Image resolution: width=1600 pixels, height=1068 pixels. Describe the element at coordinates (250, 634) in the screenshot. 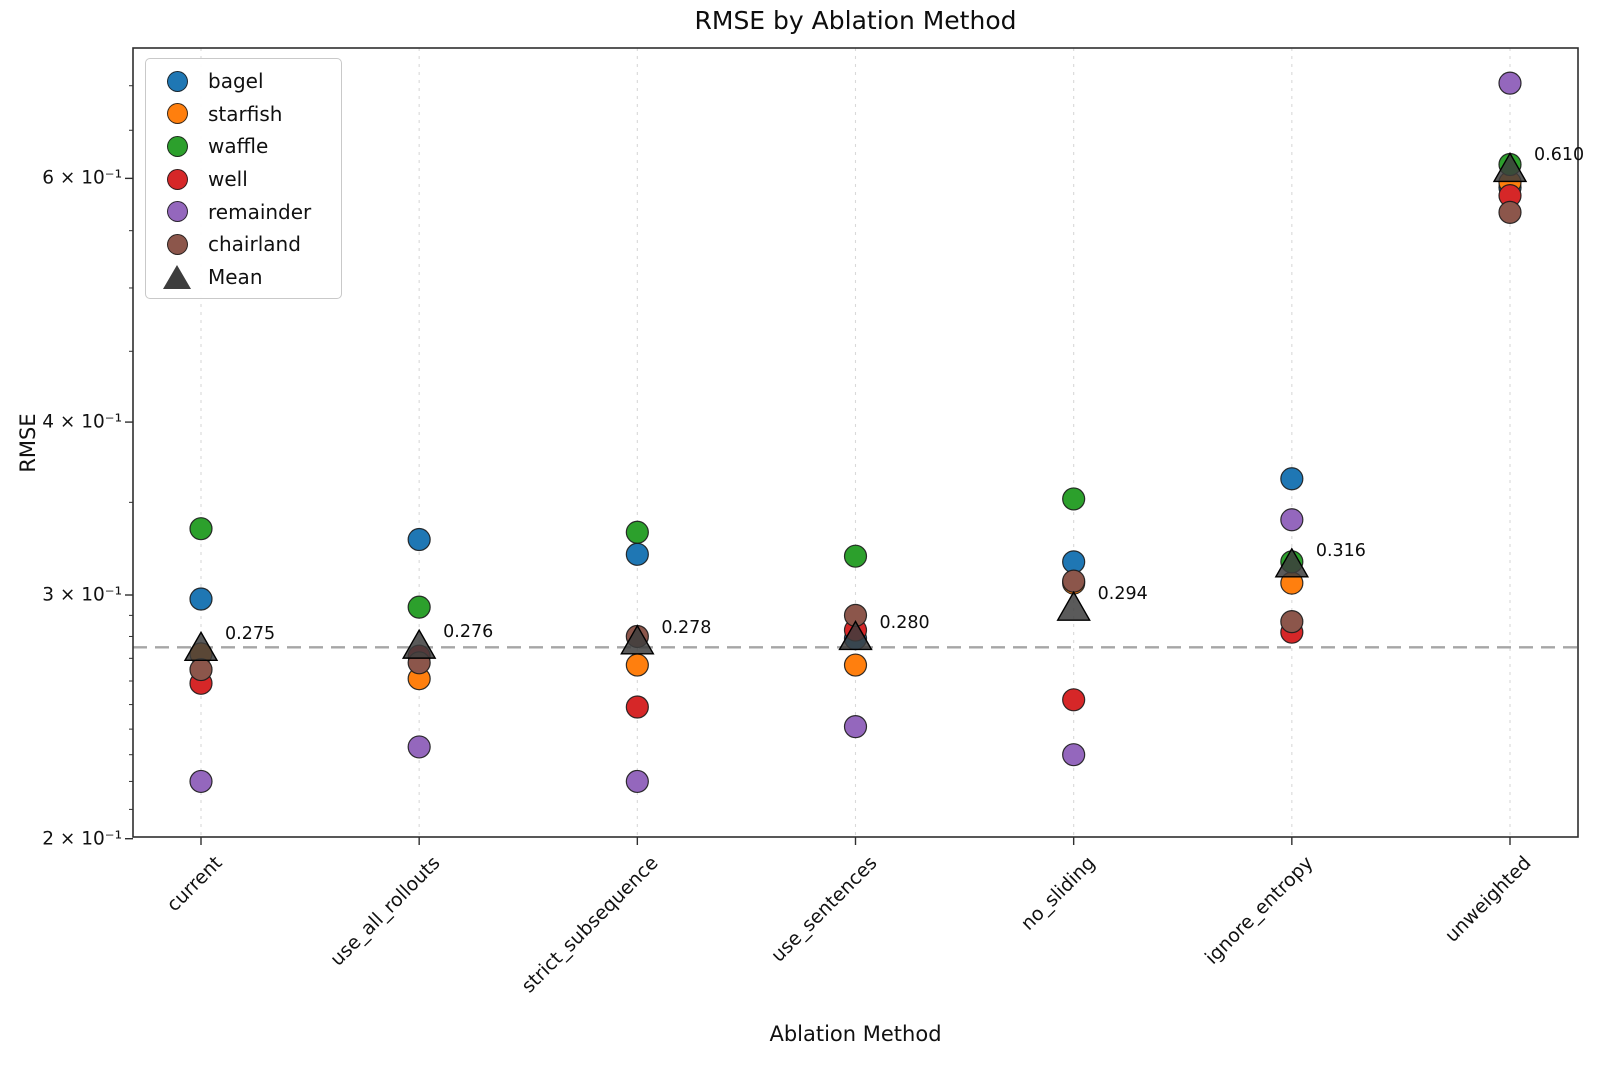

I see `mean-annotation-0-275: 0.275` at that location.